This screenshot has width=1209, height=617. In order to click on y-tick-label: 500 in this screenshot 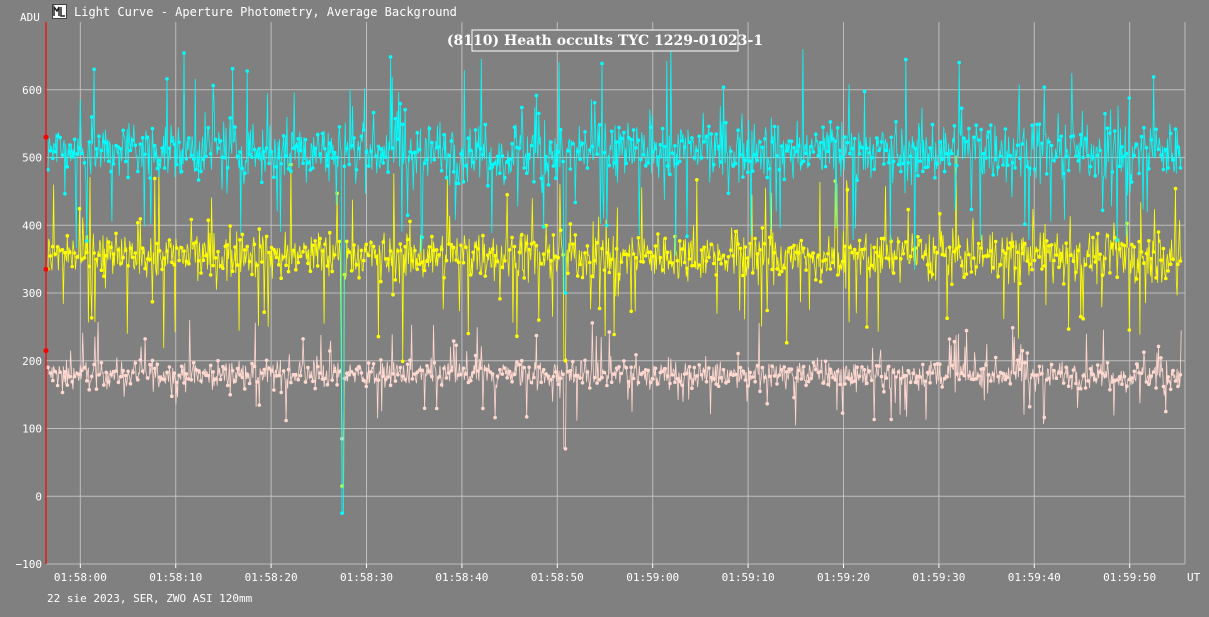, I will do `click(32, 158)`.